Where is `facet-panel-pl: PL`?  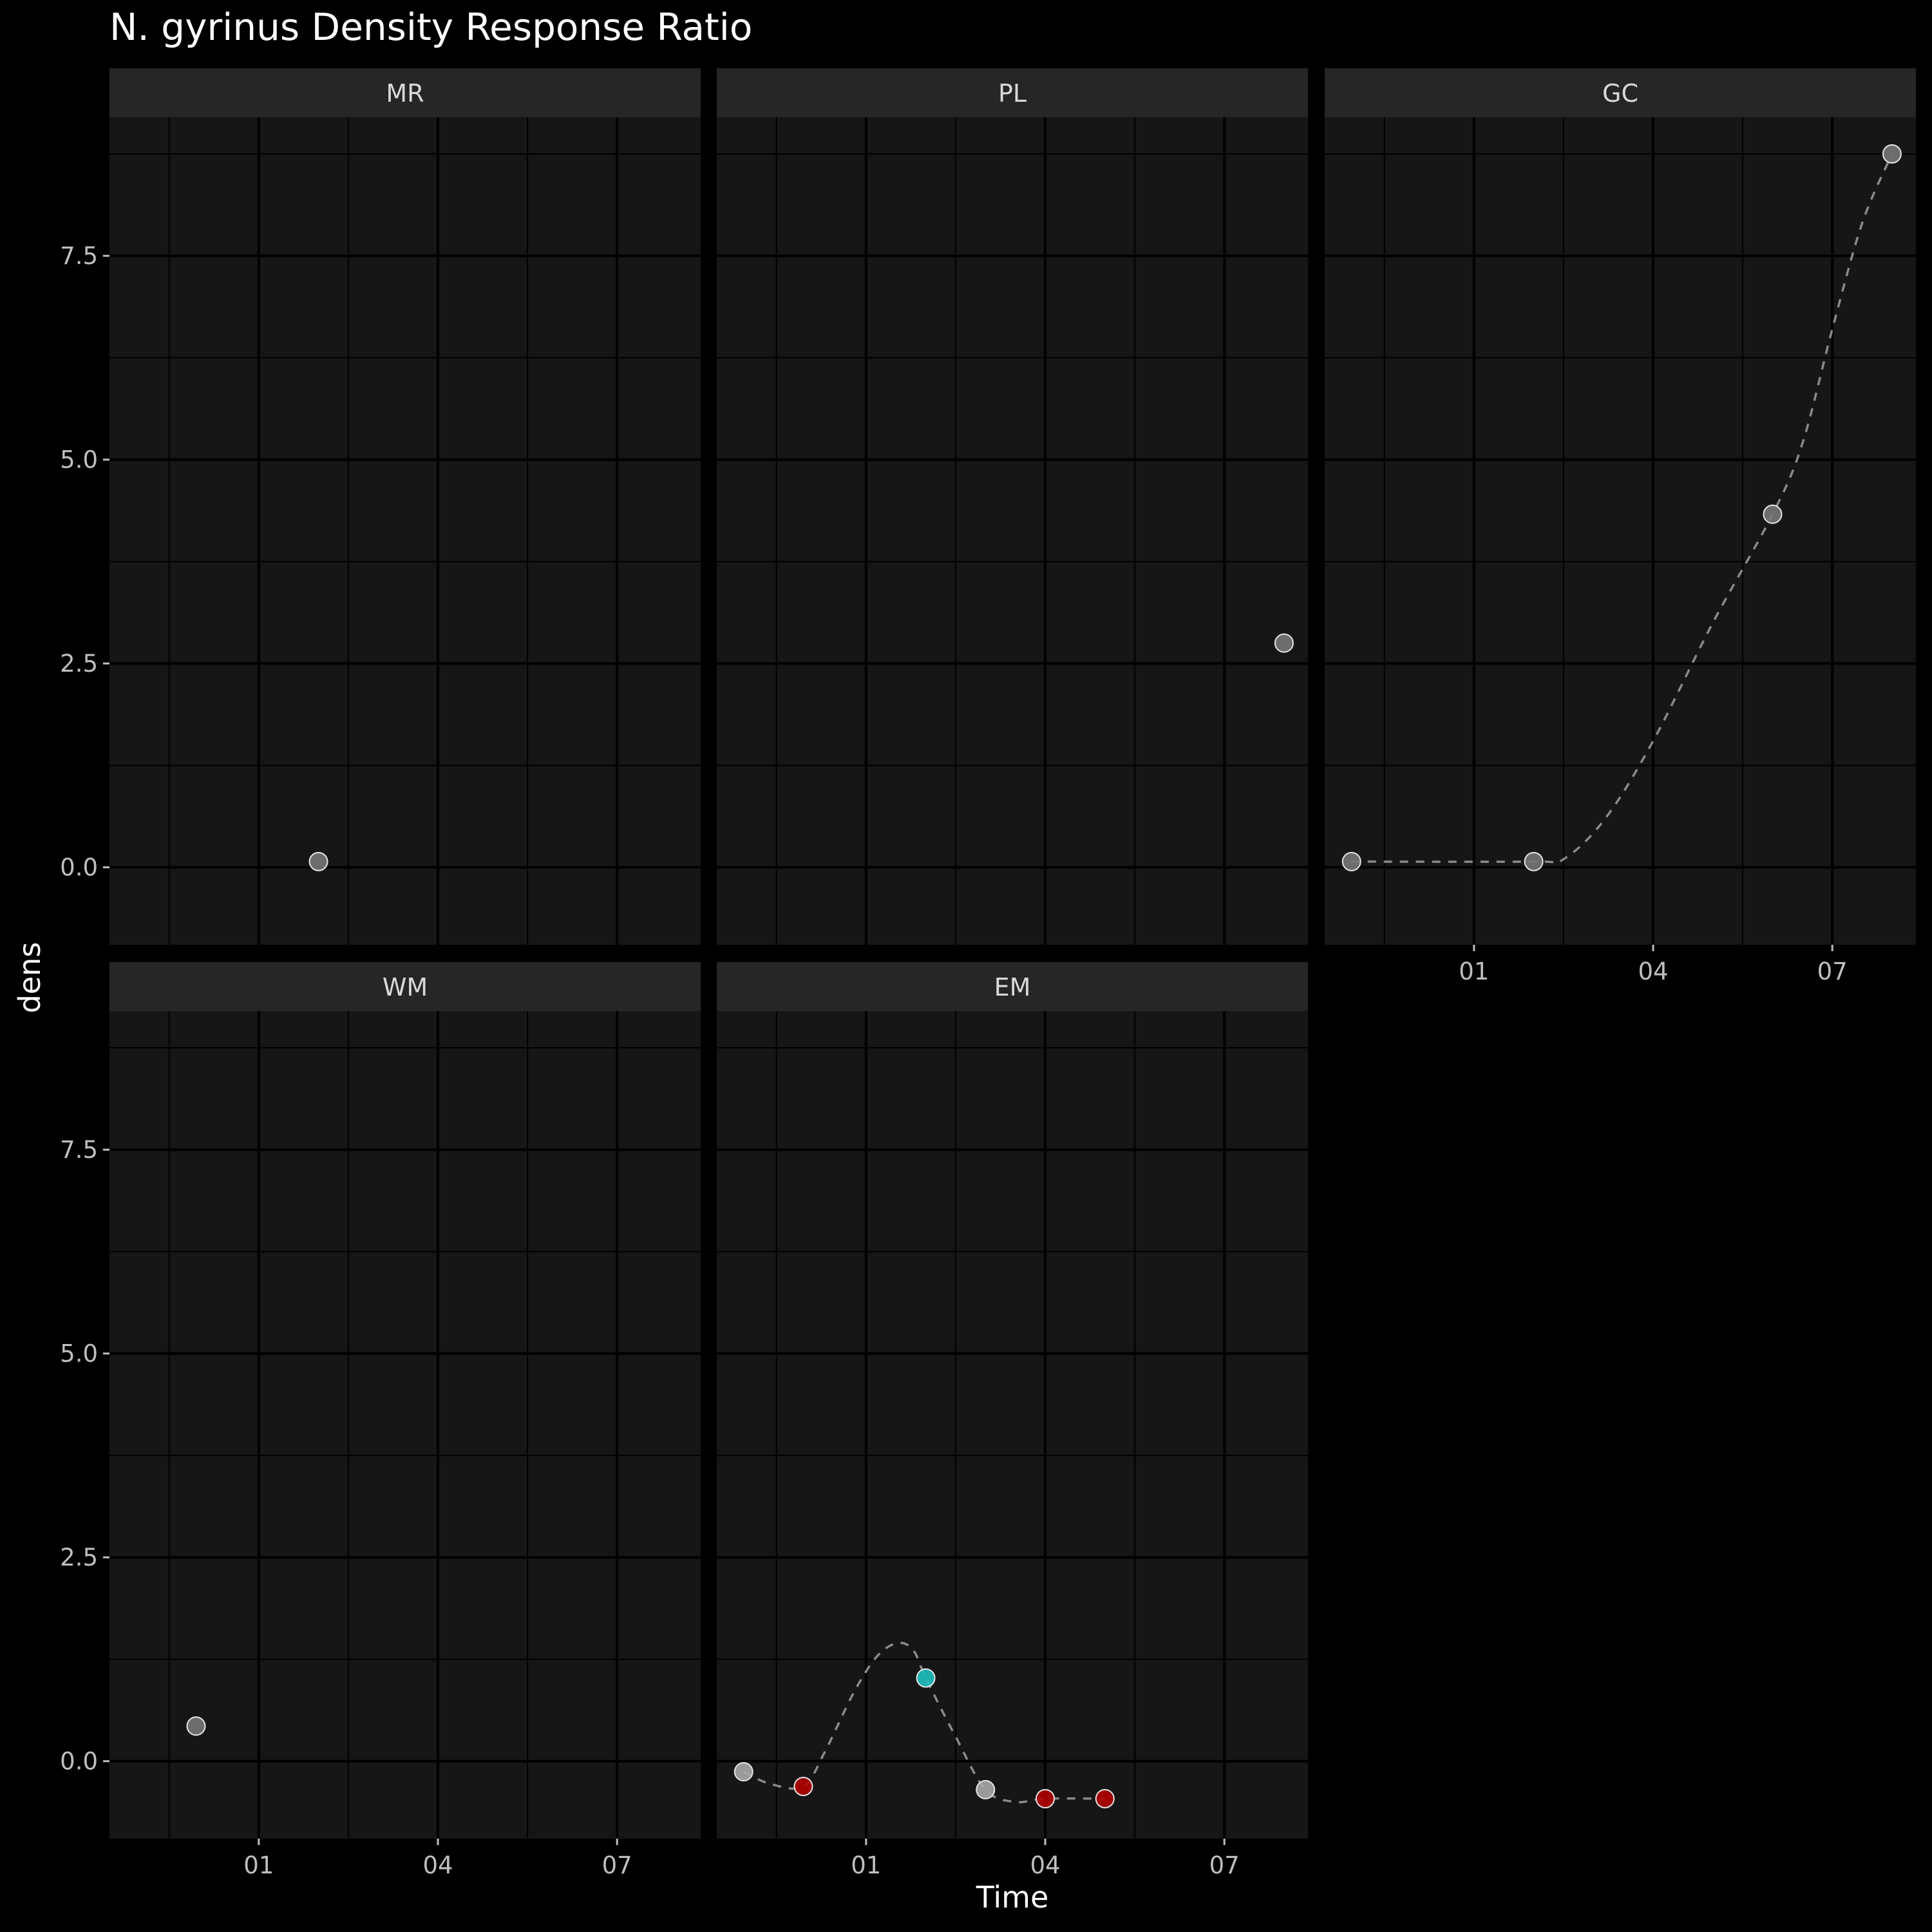 facet-panel-pl: PL is located at coordinates (1012, 507).